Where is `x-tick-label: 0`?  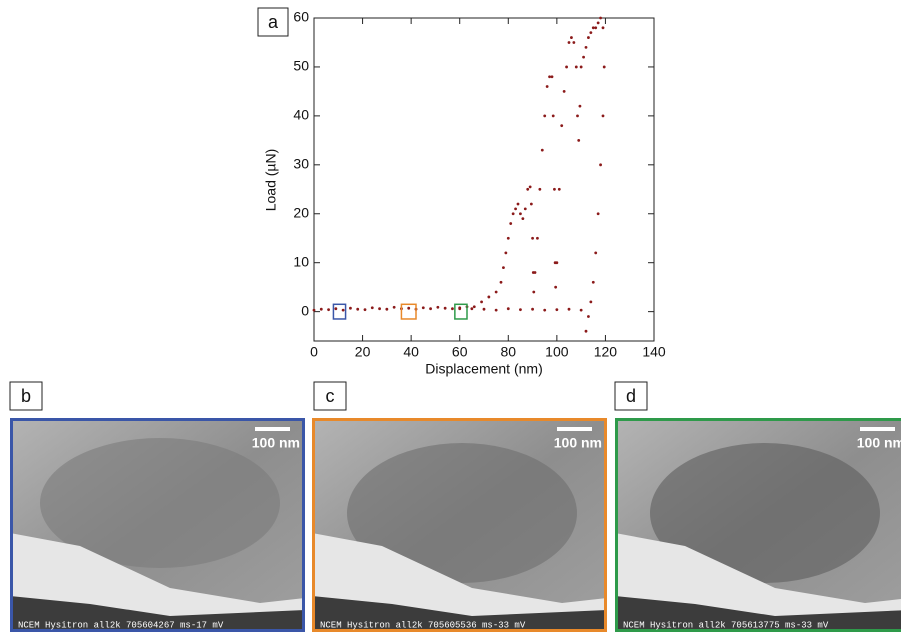
x-tick-label: 0 is located at coordinates (314, 352).